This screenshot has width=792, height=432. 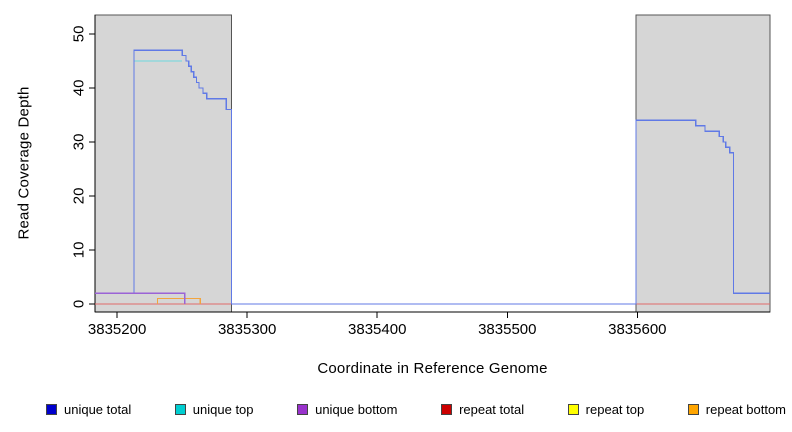 I want to click on legend-item: repeat top, so click(x=606, y=409).